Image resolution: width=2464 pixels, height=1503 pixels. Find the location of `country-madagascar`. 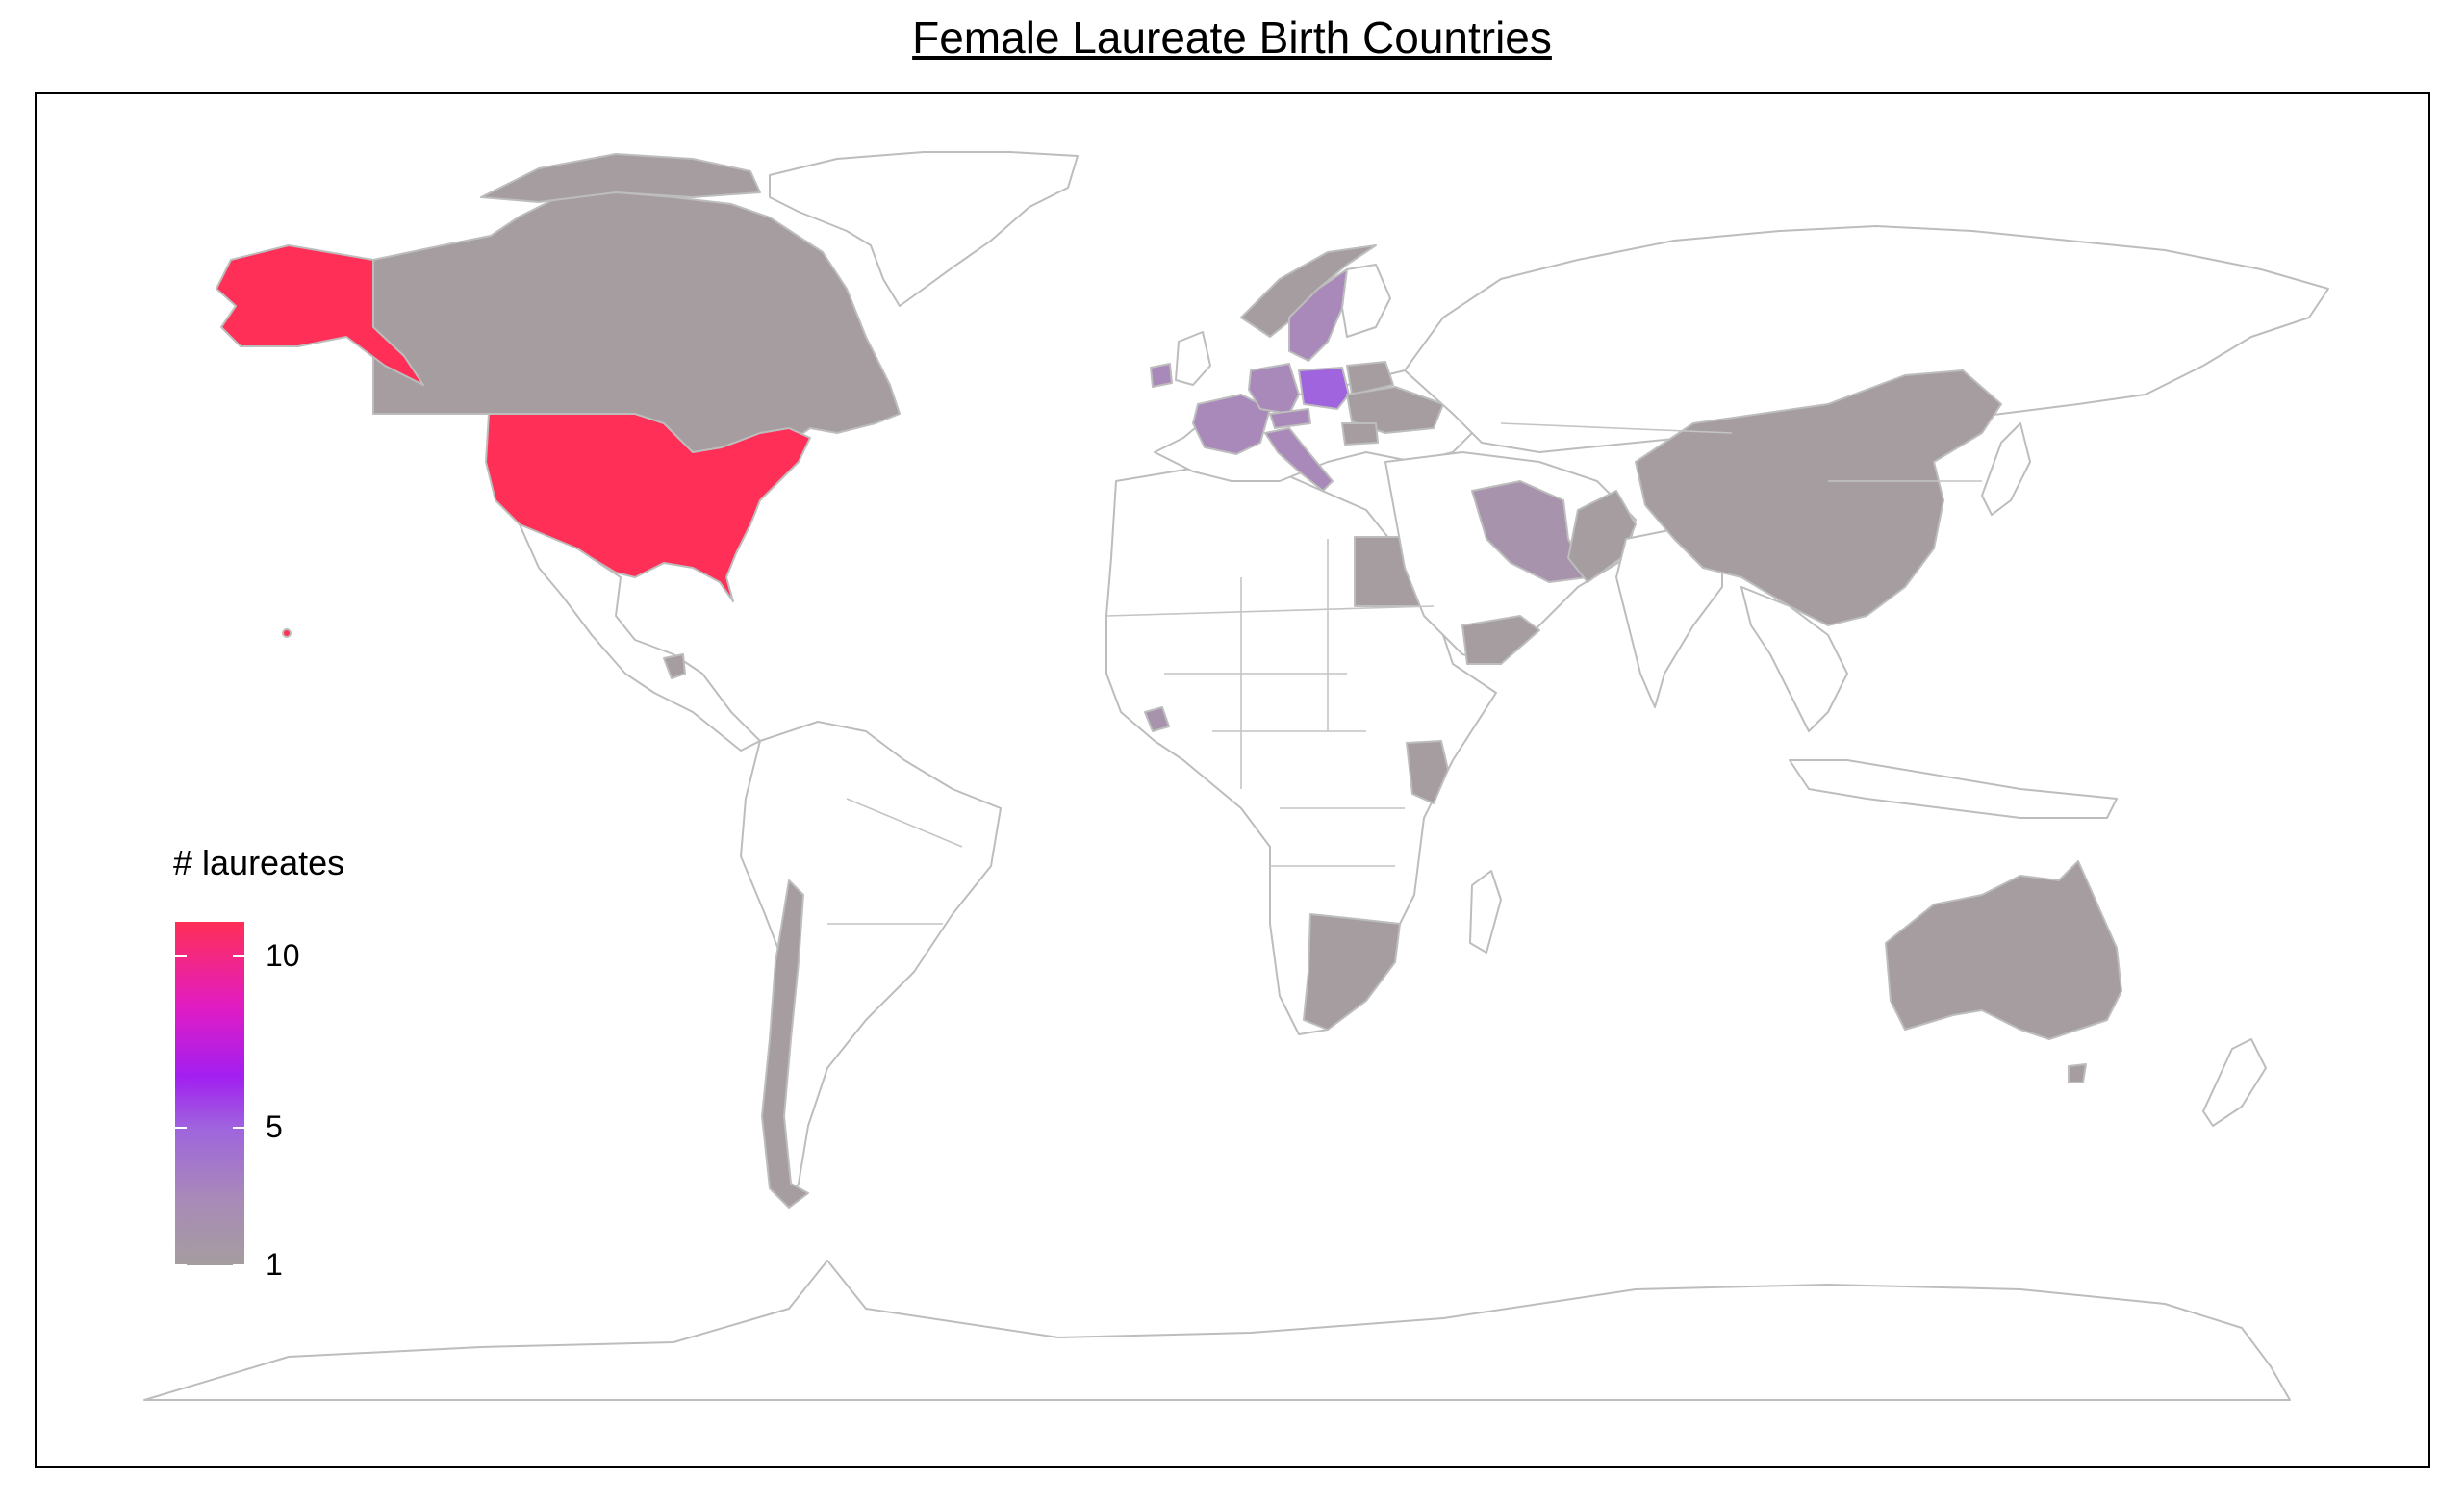

country-madagascar is located at coordinates (1486, 912).